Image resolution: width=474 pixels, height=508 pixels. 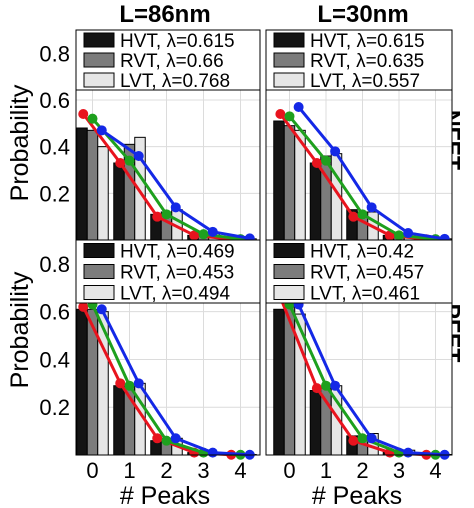 I want to click on legend-entry-lvt: LVT, λ=0.494, so click(x=175, y=294).